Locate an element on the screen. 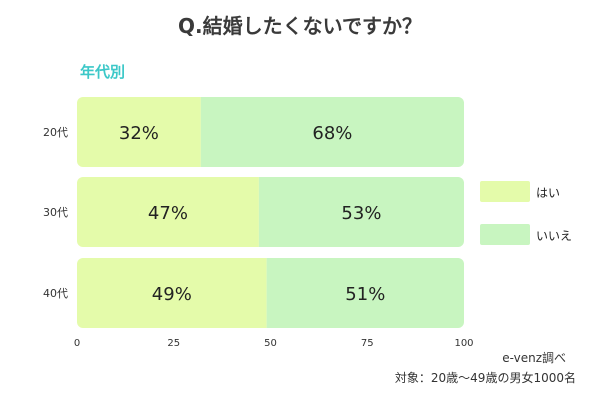 This screenshot has height=400, width=600. chart-title: Q.結婚したくないですか？ is located at coordinates (300, 26).